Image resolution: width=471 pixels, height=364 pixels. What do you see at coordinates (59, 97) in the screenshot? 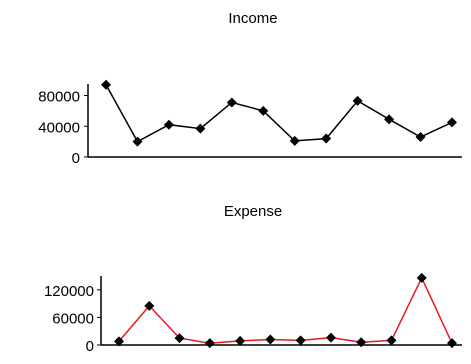
I see `y-tick-label: 80000` at bounding box center [59, 97].